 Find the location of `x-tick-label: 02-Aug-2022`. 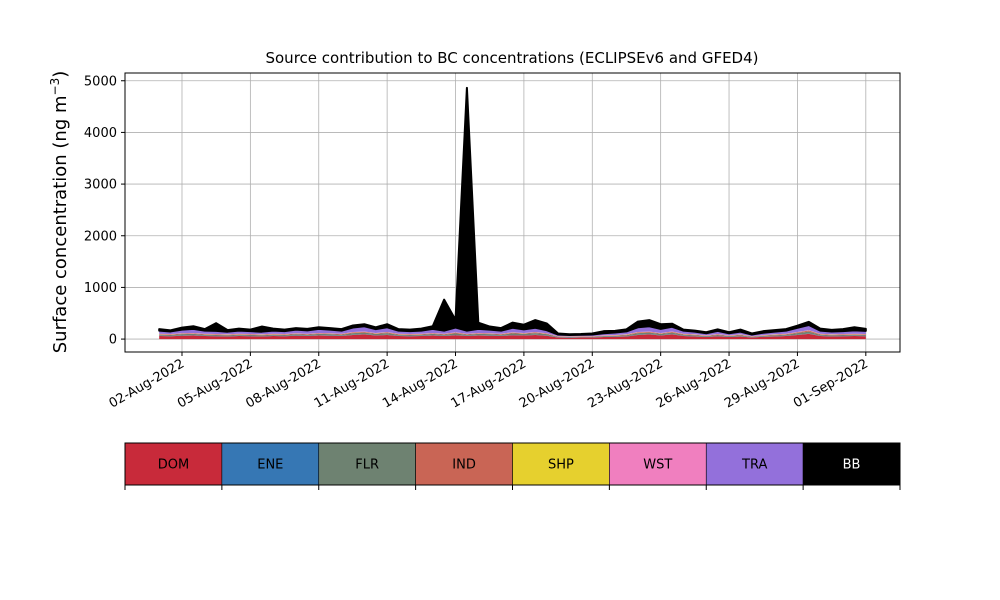

x-tick-label: 02-Aug-2022 is located at coordinates (147, 383).